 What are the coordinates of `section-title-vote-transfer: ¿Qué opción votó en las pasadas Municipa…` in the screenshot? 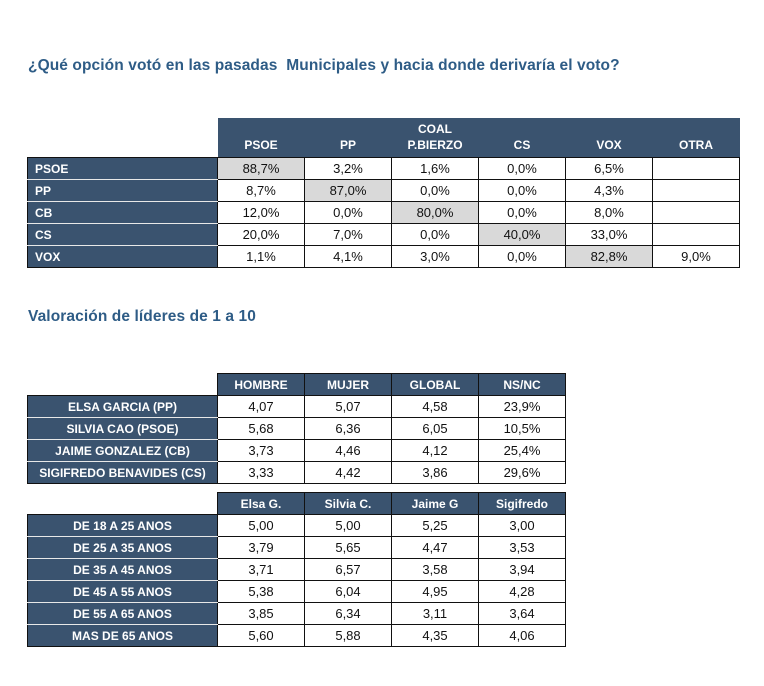 It's located at (324, 65).